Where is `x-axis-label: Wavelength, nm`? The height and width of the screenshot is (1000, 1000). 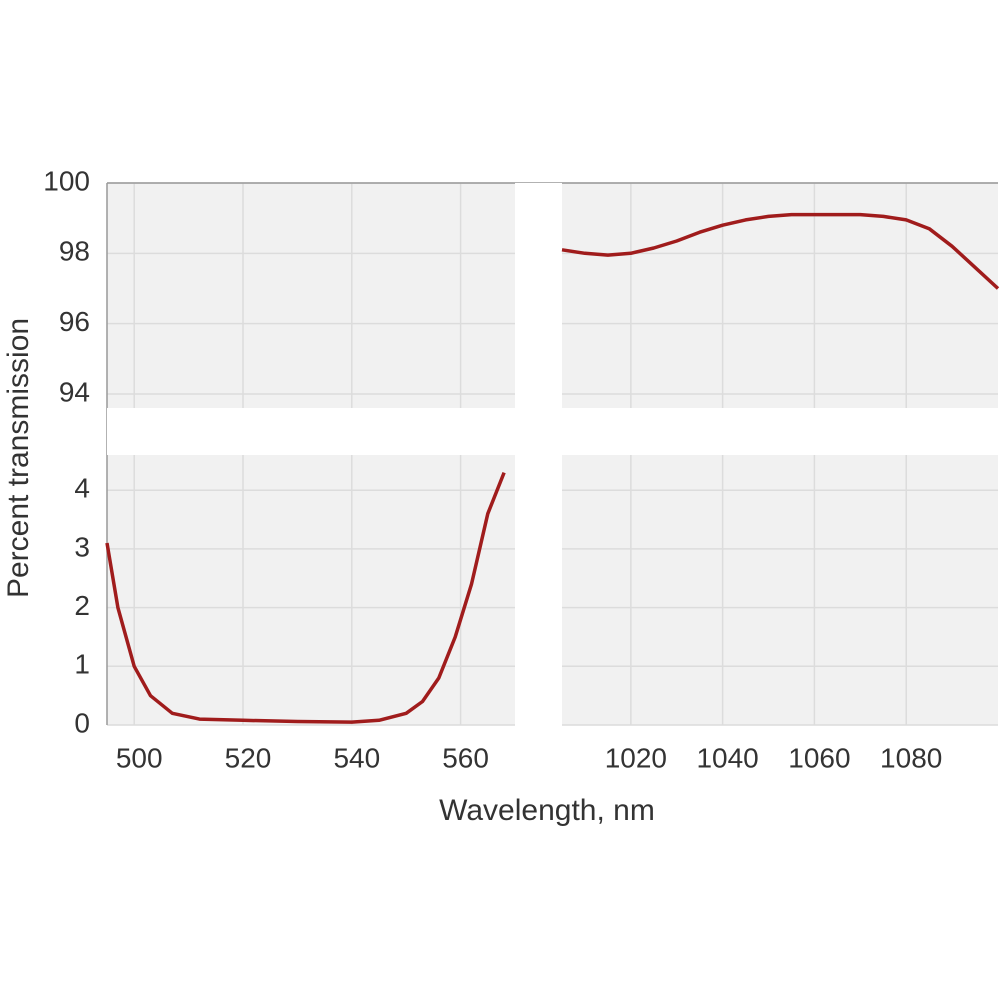
x-axis-label: Wavelength, nm is located at coordinates (547, 810).